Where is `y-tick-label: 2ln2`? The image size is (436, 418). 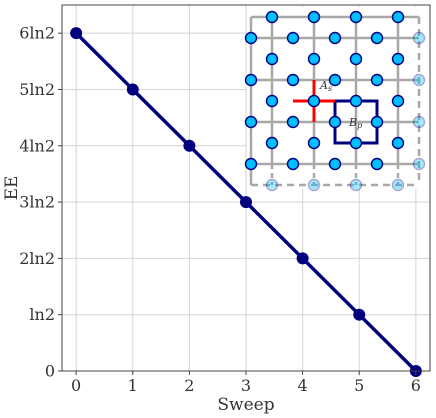 y-tick-label: 2ln2 is located at coordinates (37, 258).